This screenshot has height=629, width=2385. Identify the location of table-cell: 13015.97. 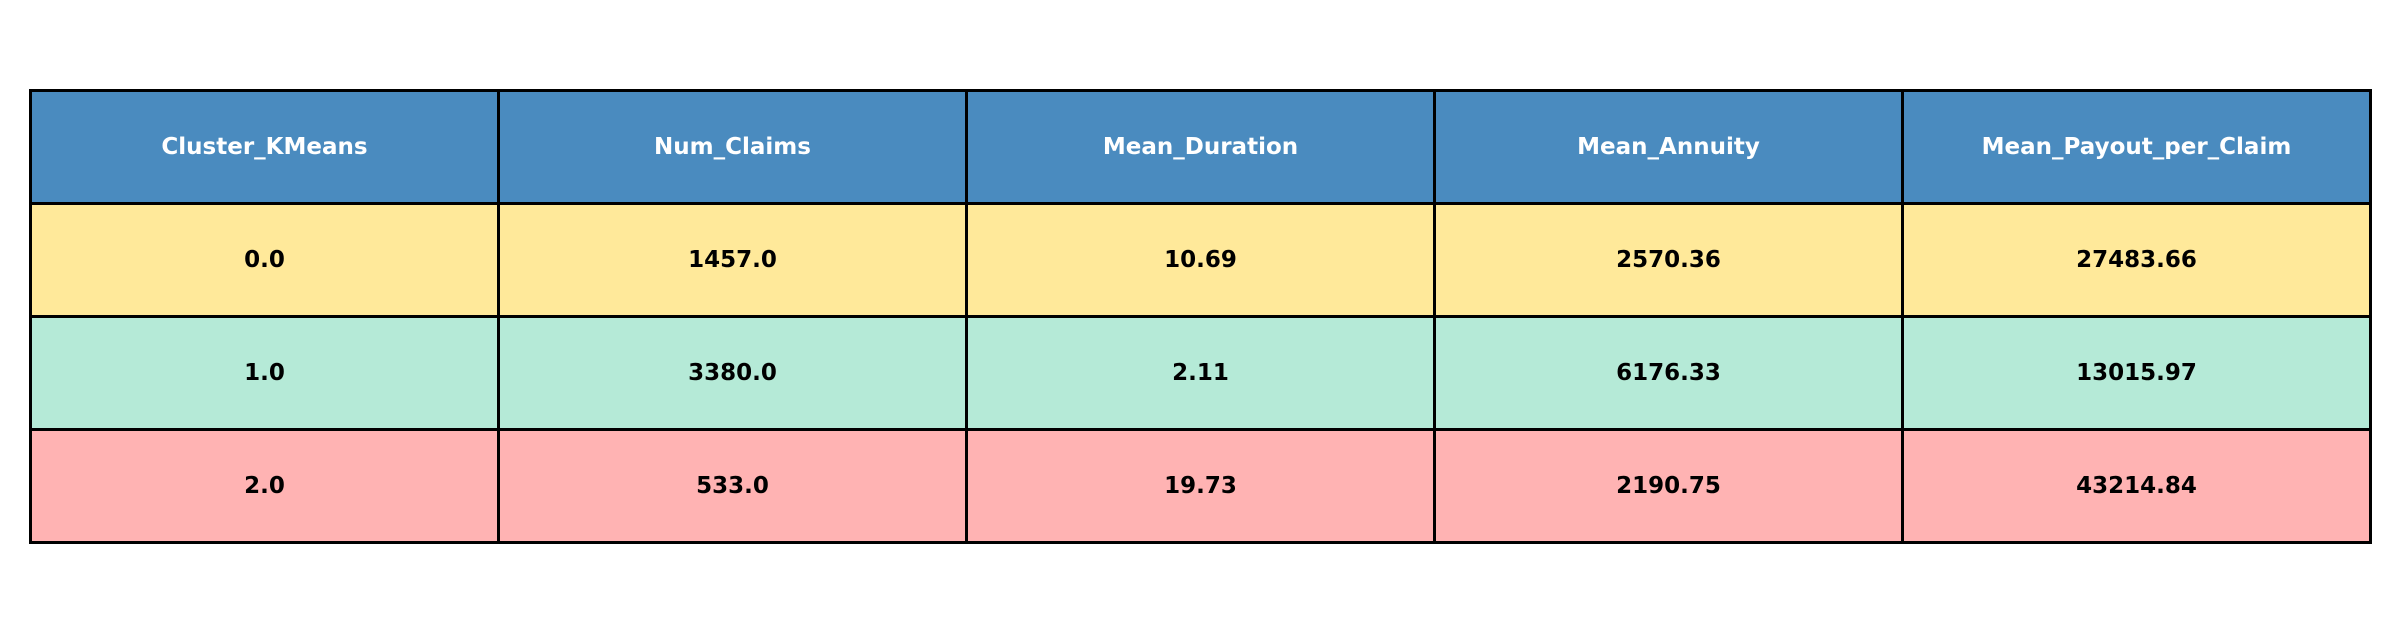
(2136, 373).